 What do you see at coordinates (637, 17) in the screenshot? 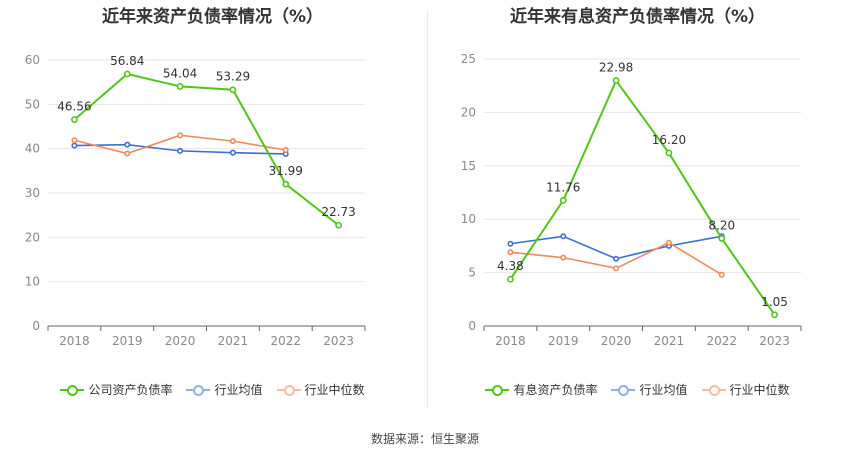
I see `chart-title: 近年来有息资产负债率情况（%）` at bounding box center [637, 17].